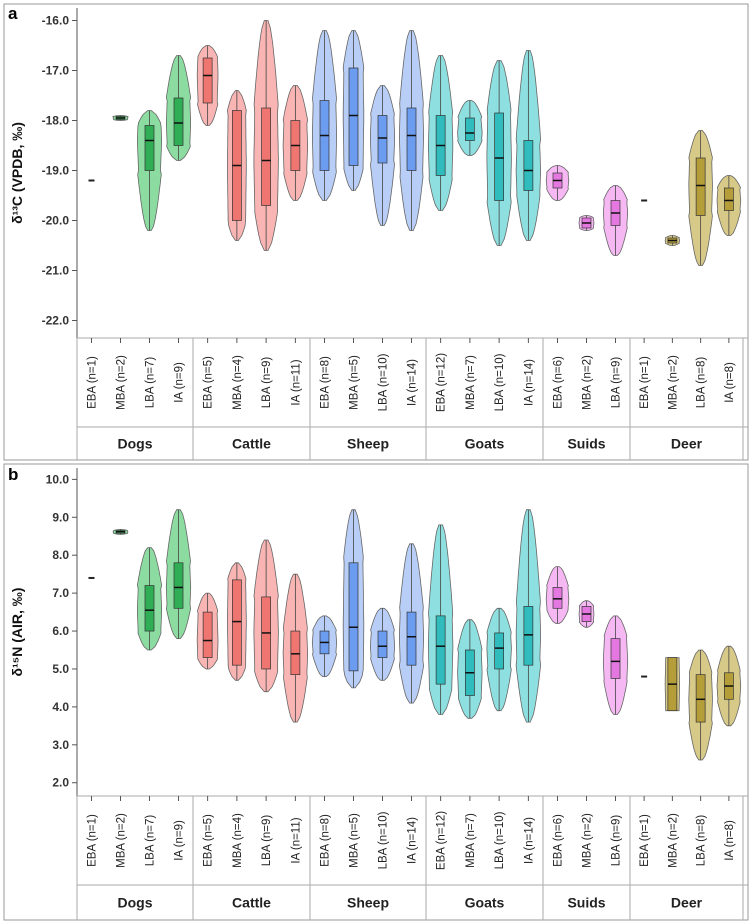 This screenshot has width=753, height=924. What do you see at coordinates (60, 669) in the screenshot?
I see `y-tick-label: 5.0` at bounding box center [60, 669].